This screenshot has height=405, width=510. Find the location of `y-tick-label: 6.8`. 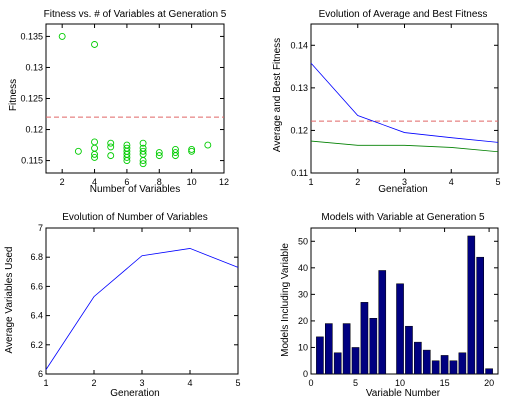

y-tick-label: 6.8 is located at coordinates (36, 257).